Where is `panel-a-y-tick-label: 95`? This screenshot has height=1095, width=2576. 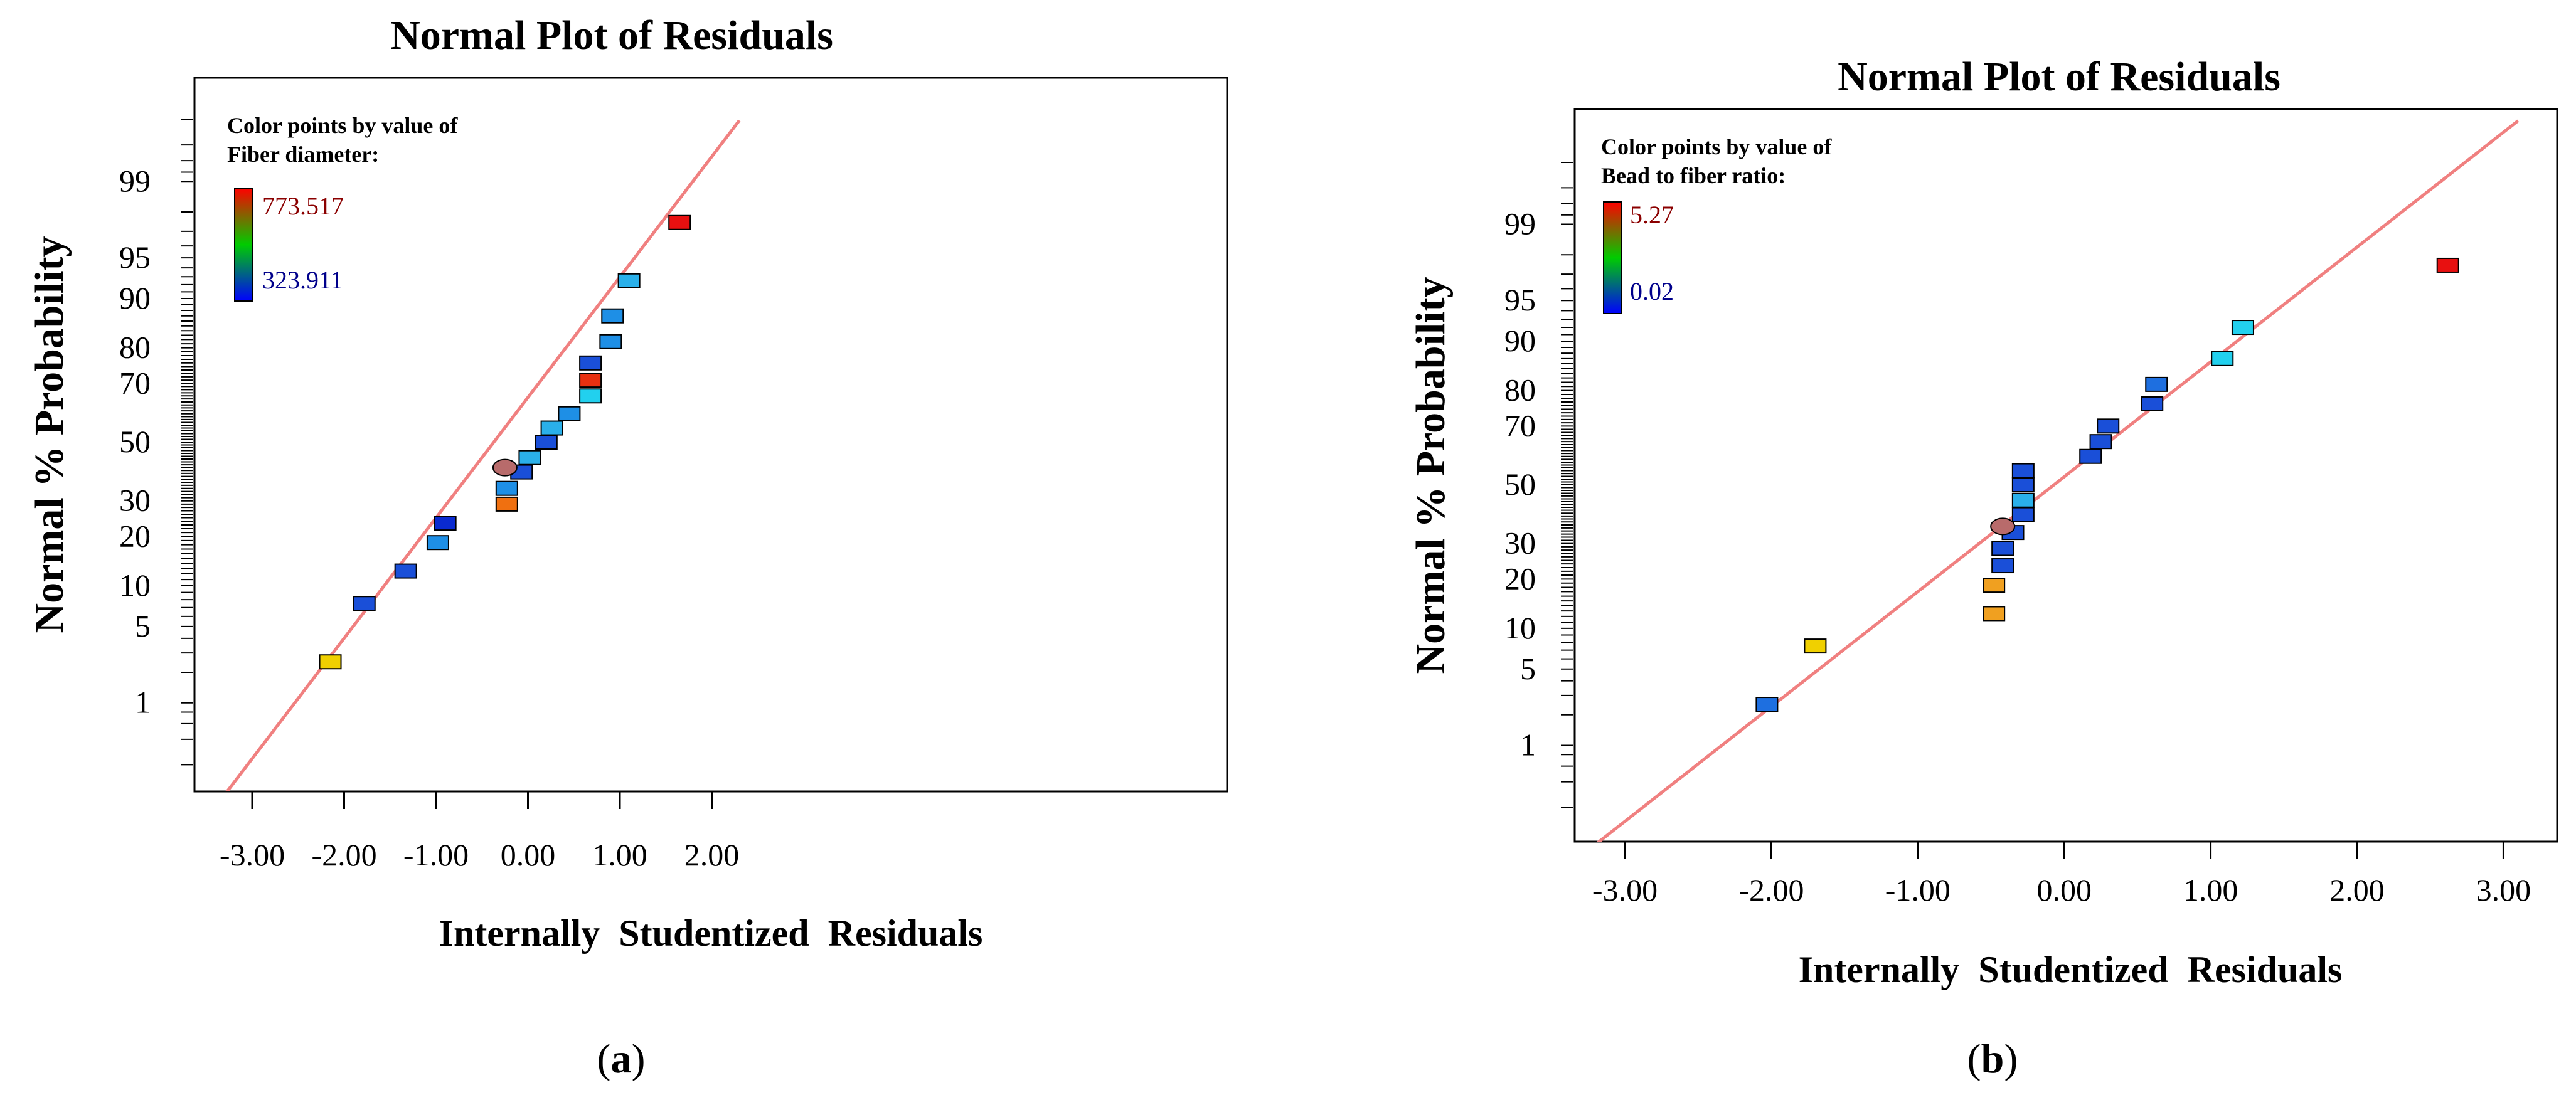 panel-a-y-tick-label: 95 is located at coordinates (135, 257).